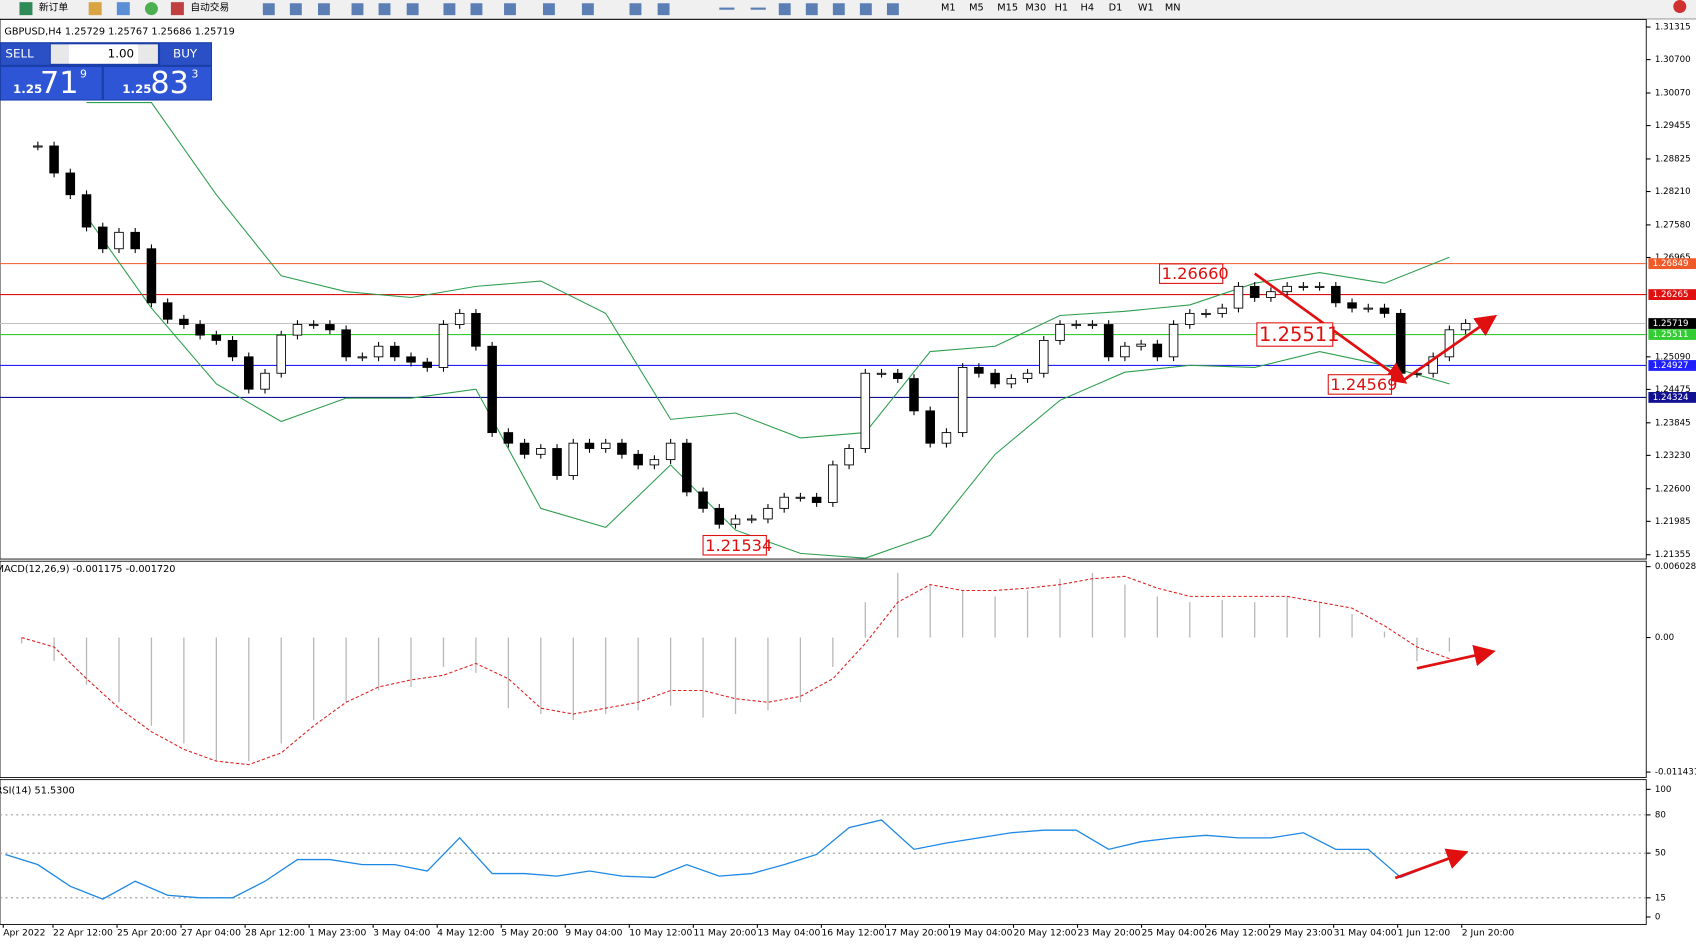 The width and height of the screenshot is (1696, 944). I want to click on toolbar-icons, so click(580, 9).